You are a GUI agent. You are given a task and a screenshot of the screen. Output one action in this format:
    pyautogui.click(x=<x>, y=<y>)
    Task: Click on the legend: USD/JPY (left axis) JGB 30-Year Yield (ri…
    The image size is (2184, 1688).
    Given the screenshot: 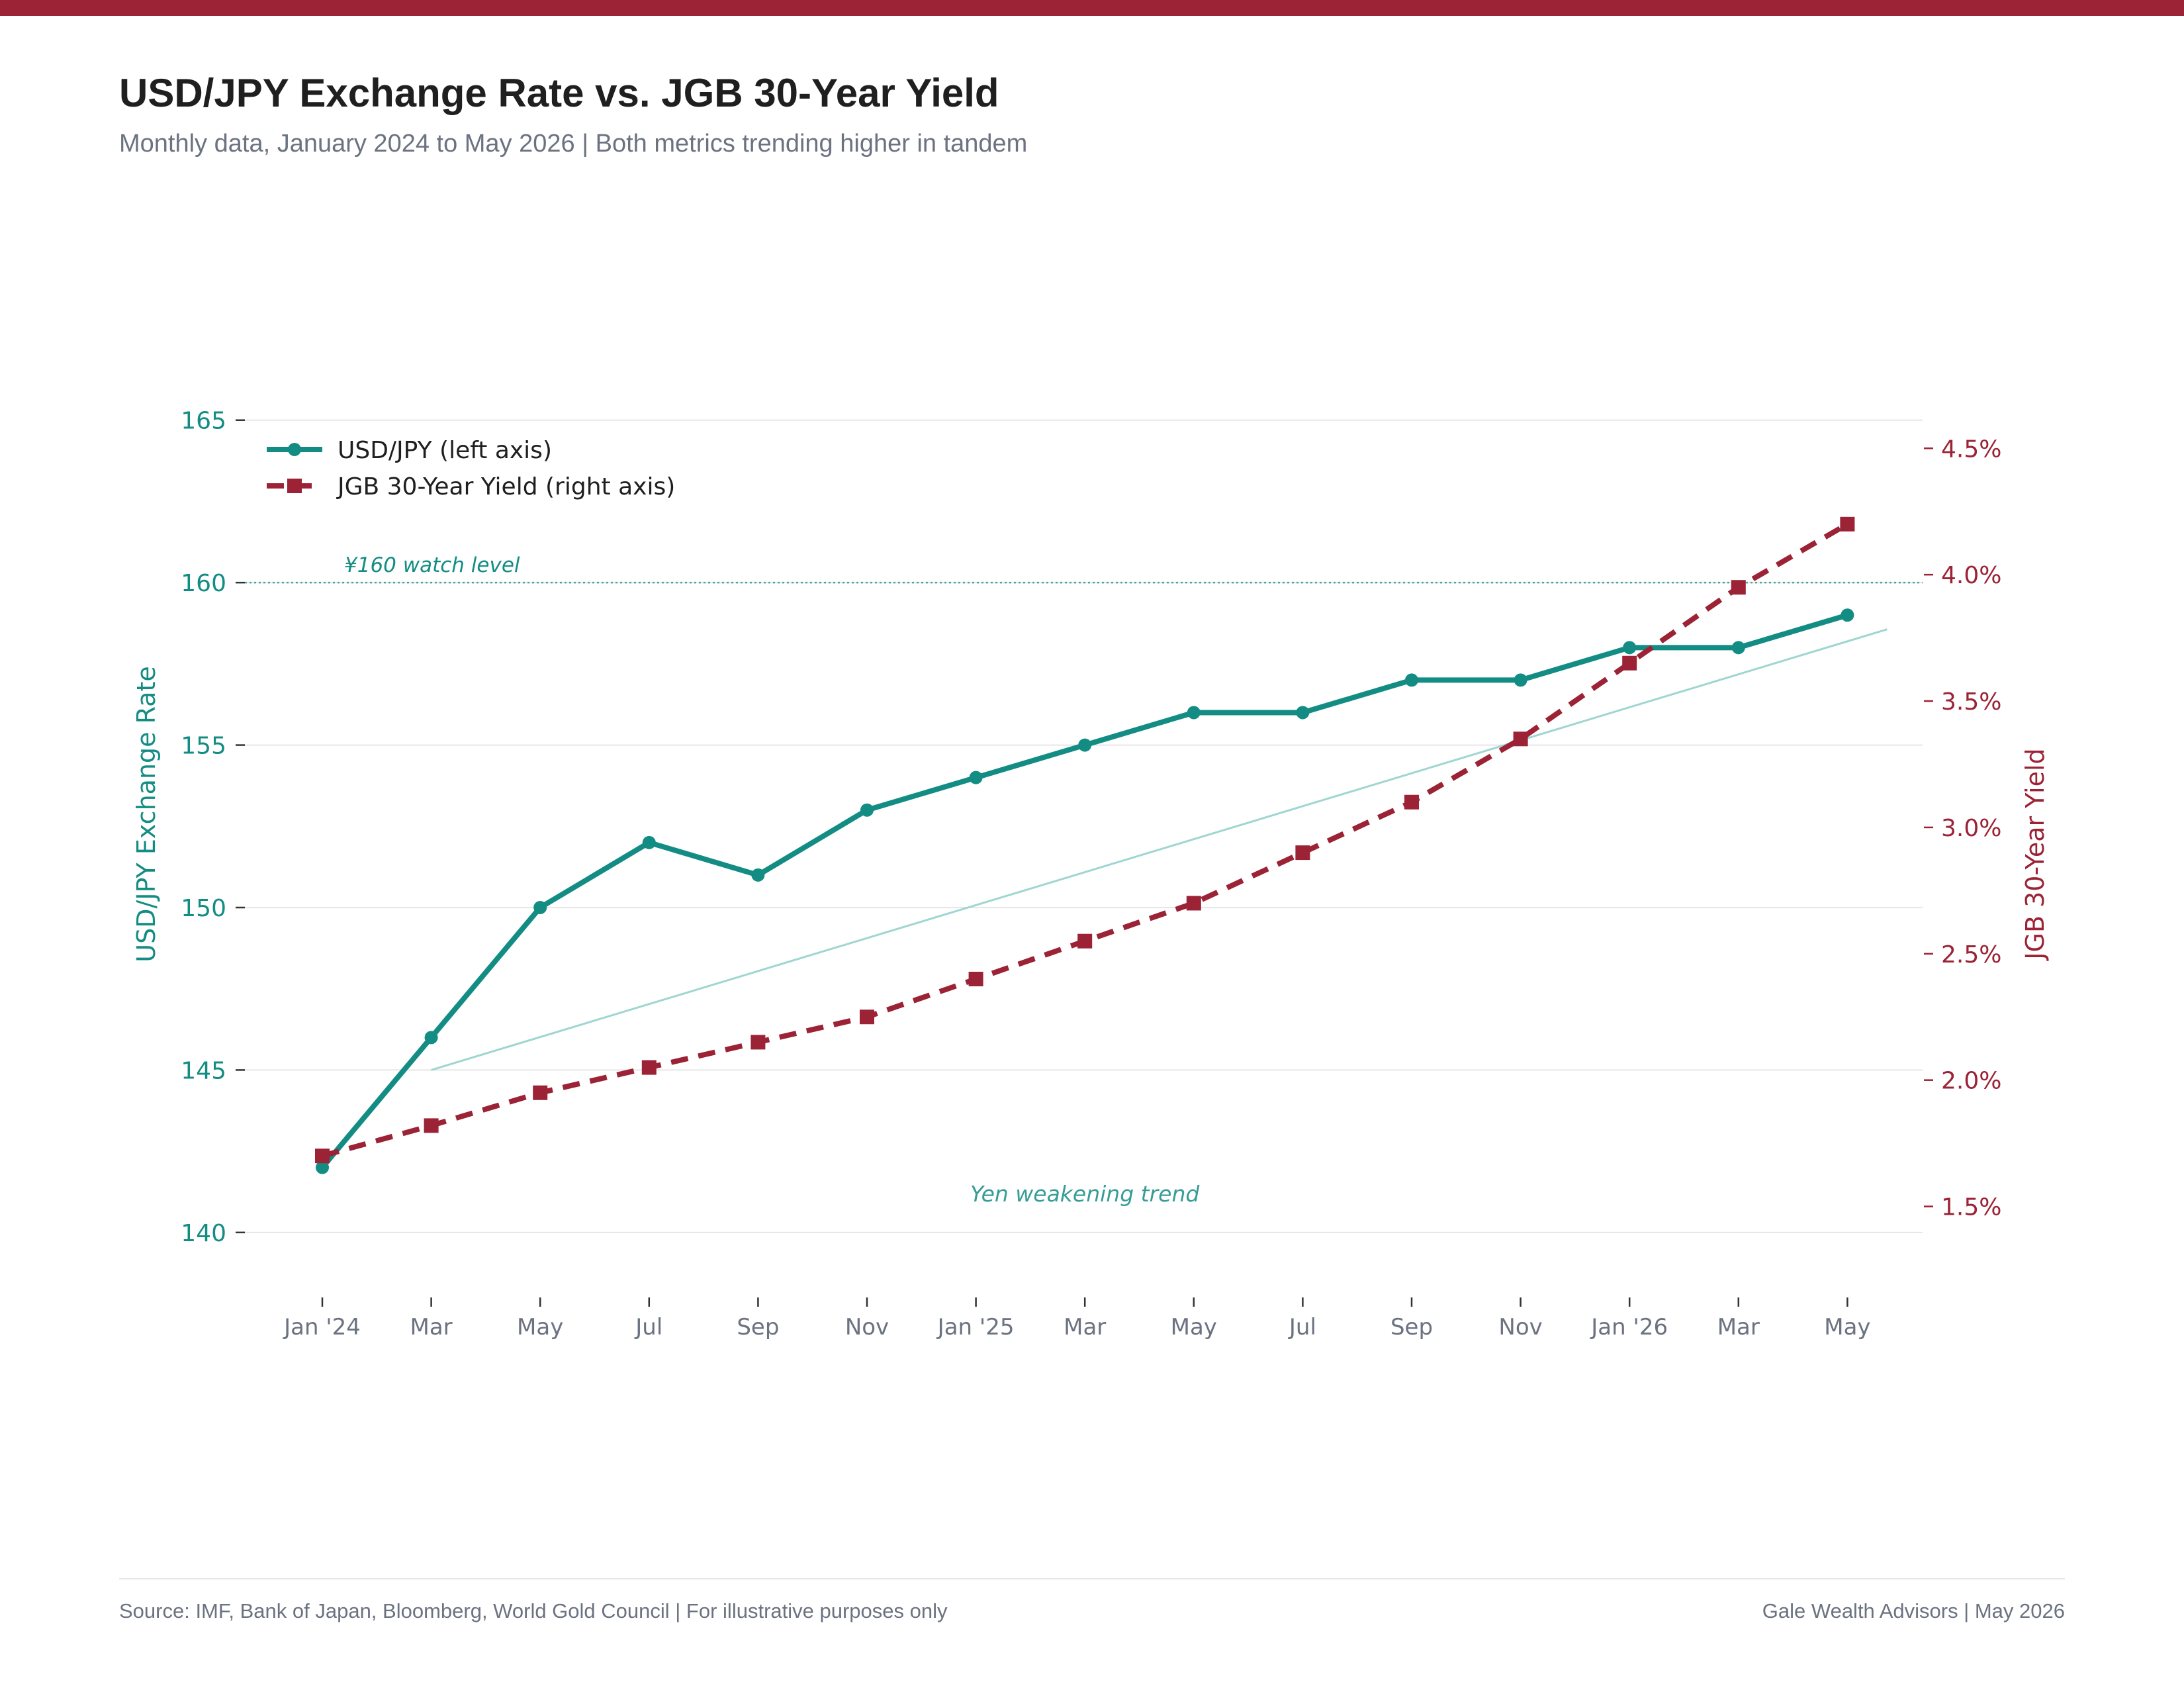 What is the action you would take?
    pyautogui.click(x=471, y=468)
    